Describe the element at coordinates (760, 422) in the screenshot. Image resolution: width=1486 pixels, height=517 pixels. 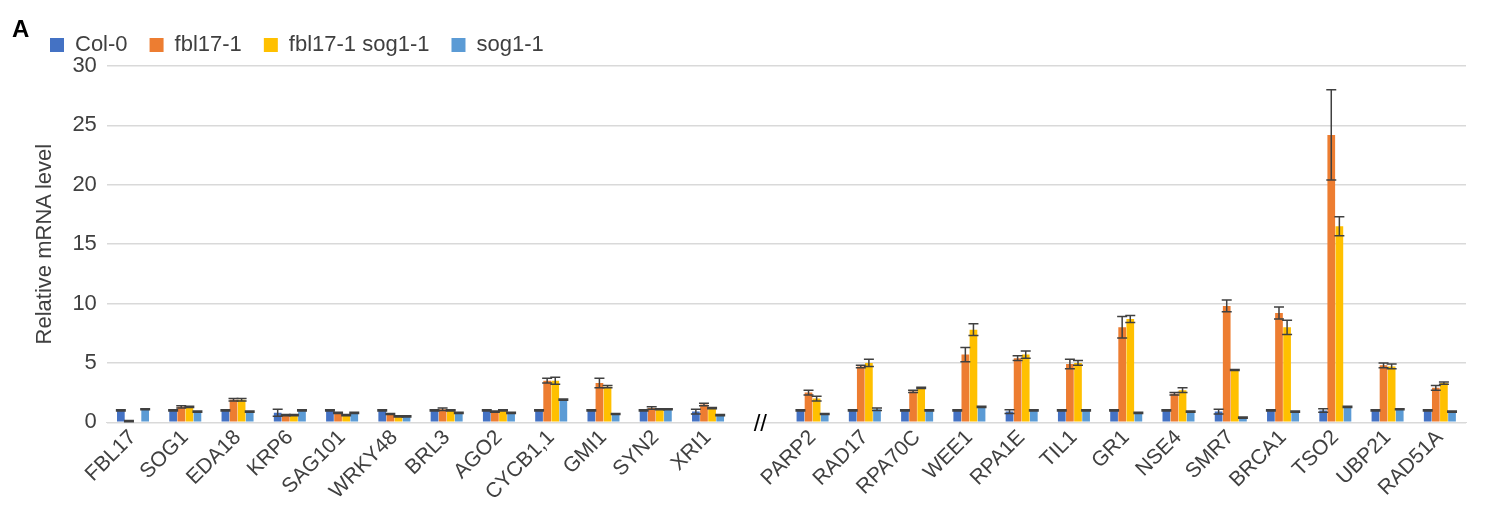
I see `annotation: //` at that location.